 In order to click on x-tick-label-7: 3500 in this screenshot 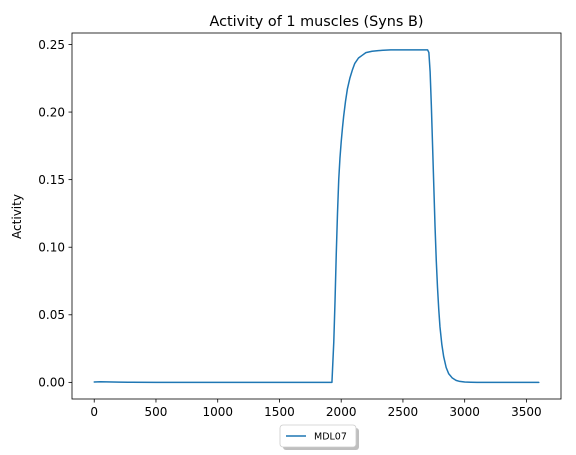, I will do `click(526, 412)`.